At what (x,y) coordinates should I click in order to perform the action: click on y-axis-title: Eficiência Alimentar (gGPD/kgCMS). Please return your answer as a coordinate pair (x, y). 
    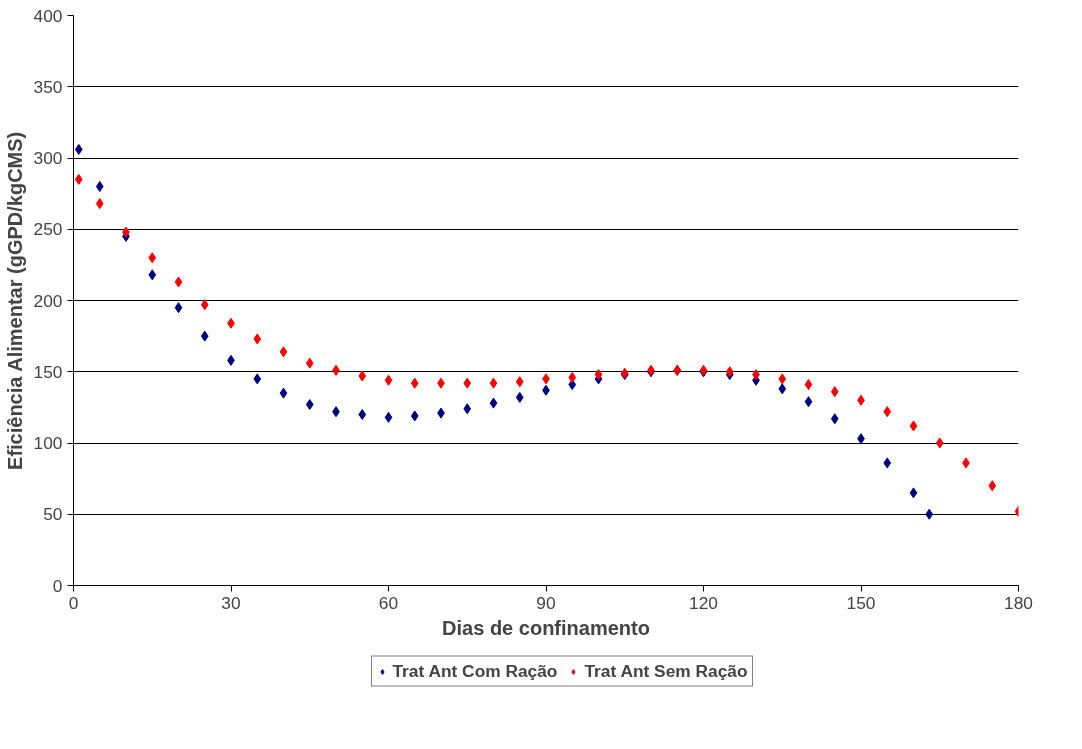
    Looking at the image, I should click on (14, 300).